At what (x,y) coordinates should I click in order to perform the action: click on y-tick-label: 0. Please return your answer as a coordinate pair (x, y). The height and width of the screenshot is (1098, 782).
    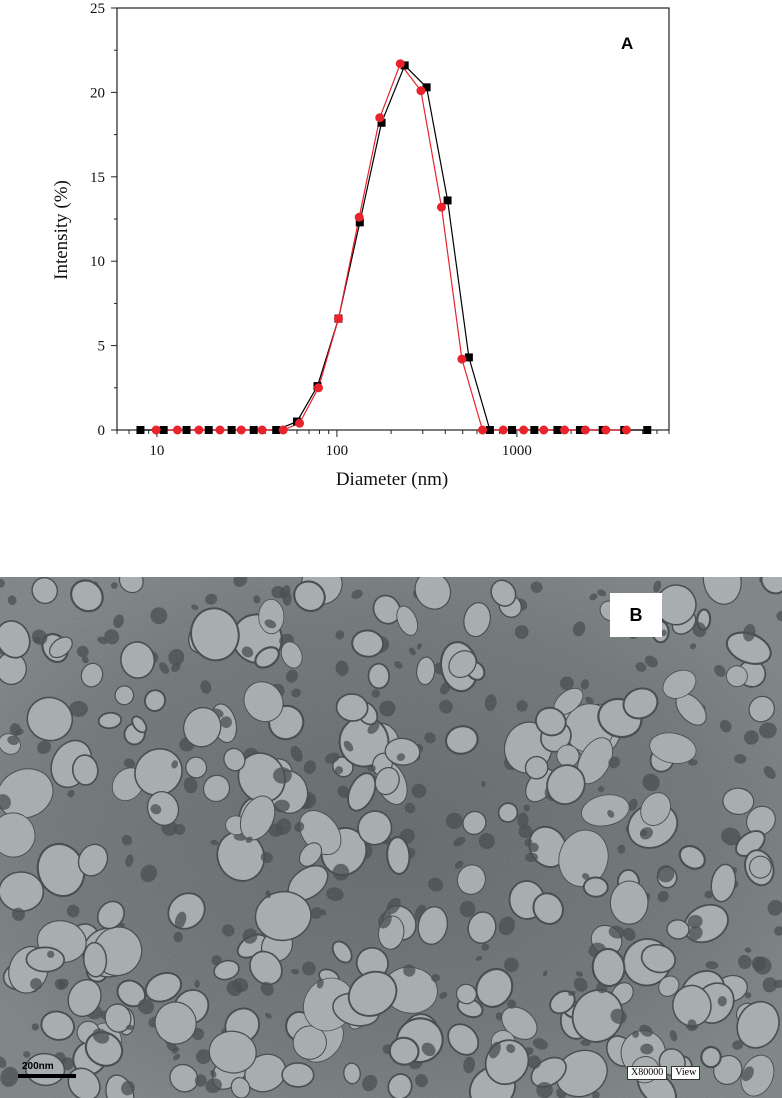
    Looking at the image, I should click on (102, 431).